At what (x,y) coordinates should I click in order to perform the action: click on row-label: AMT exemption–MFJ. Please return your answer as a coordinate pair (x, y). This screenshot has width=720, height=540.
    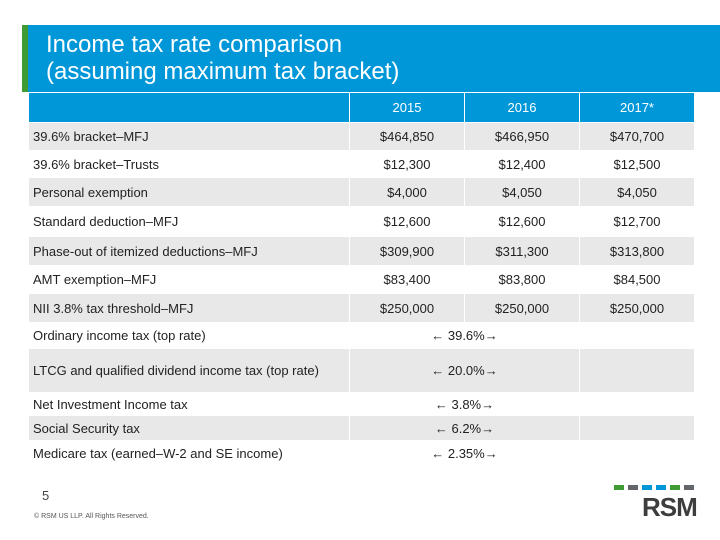
    Looking at the image, I should click on (189, 279).